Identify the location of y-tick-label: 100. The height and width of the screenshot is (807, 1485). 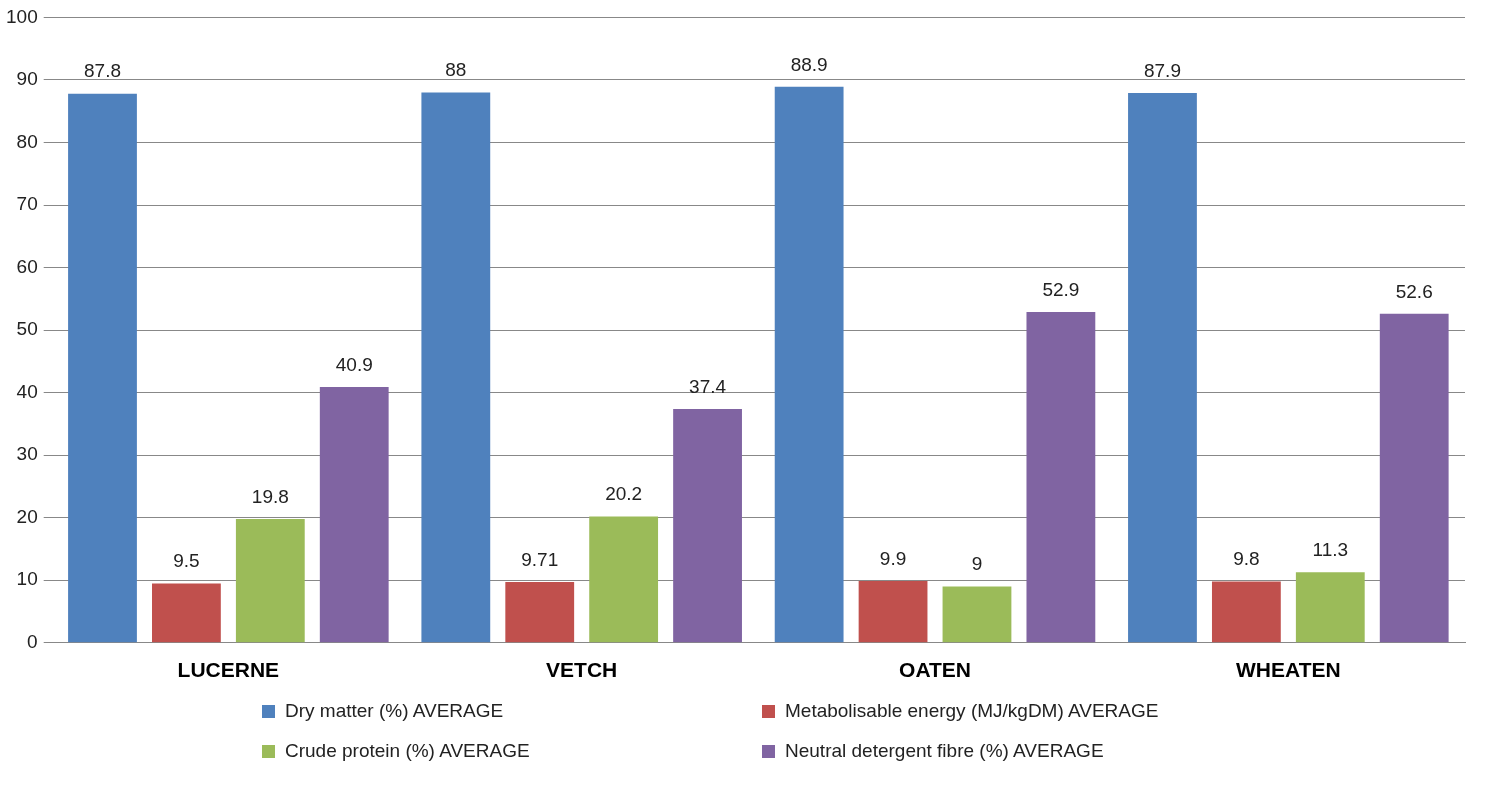
(22, 16).